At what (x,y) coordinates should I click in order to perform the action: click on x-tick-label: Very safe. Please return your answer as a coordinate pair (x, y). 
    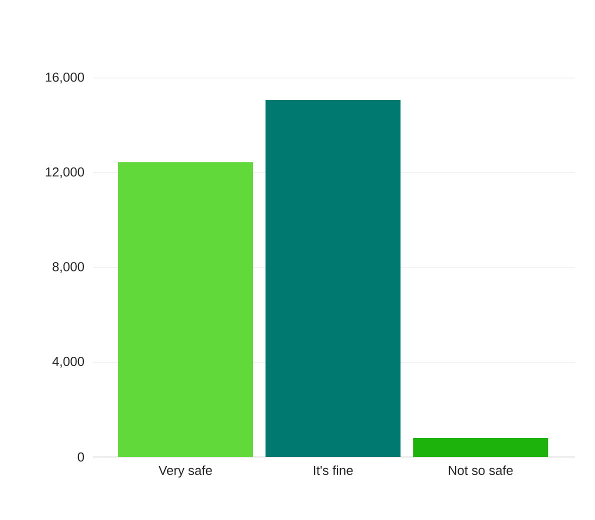
    Looking at the image, I should click on (185, 472).